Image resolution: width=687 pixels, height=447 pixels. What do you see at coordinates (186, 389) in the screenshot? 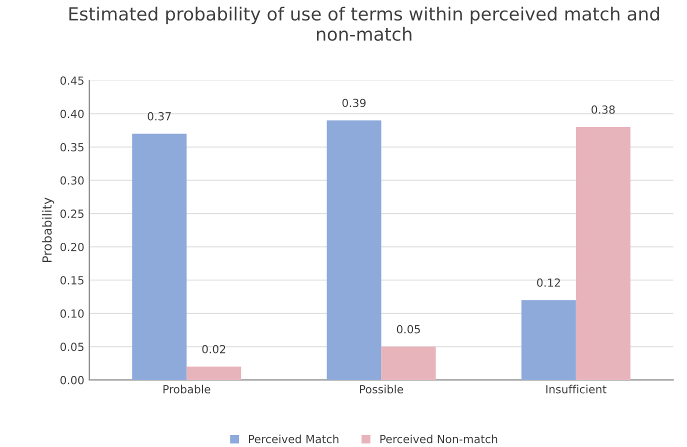
I see `x-tick-label: Probable` at bounding box center [186, 389].